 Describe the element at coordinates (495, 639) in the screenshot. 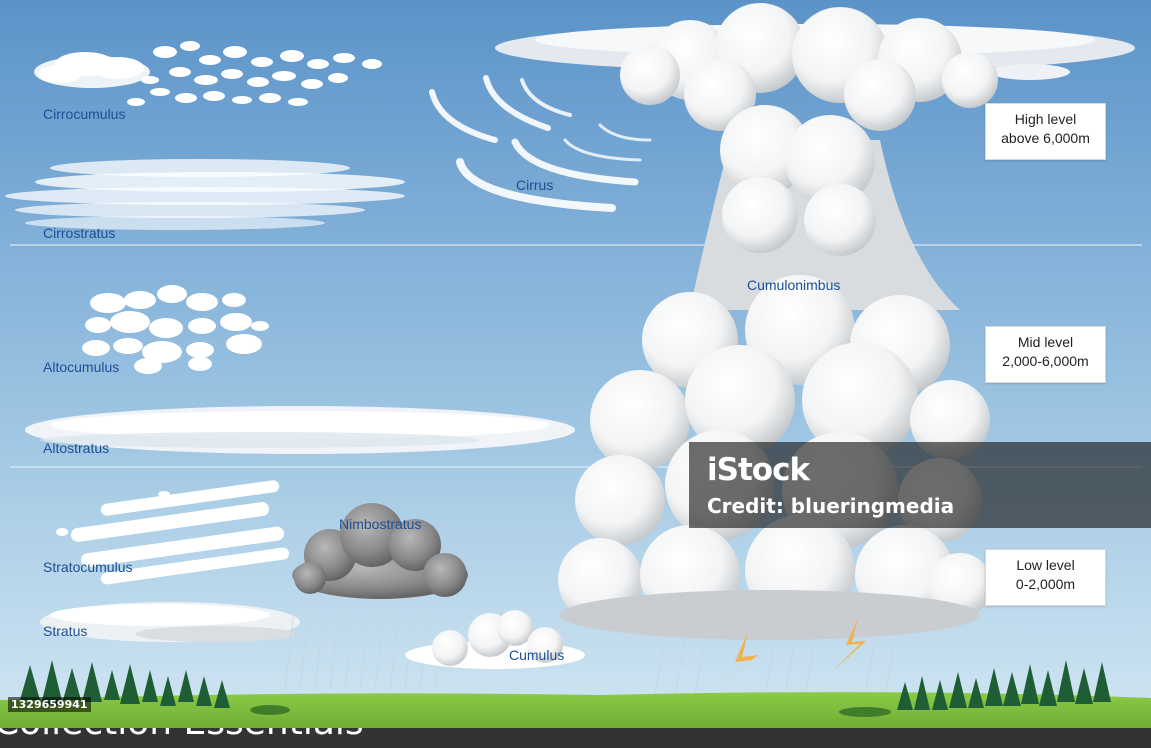

I see `cumulus-cloud` at that location.